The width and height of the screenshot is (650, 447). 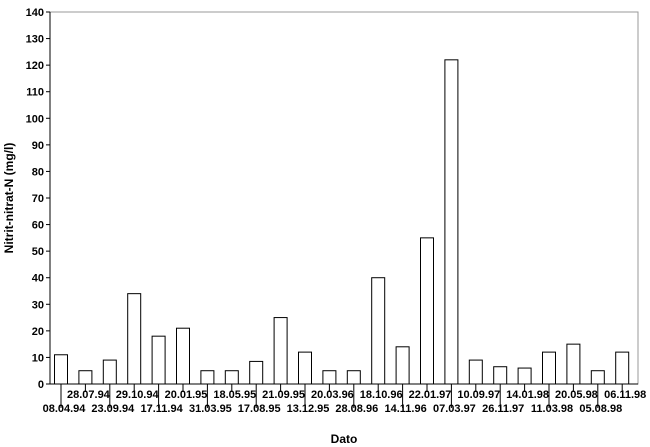 I want to click on x-tick-label: 26.11.97, so click(x=503, y=409).